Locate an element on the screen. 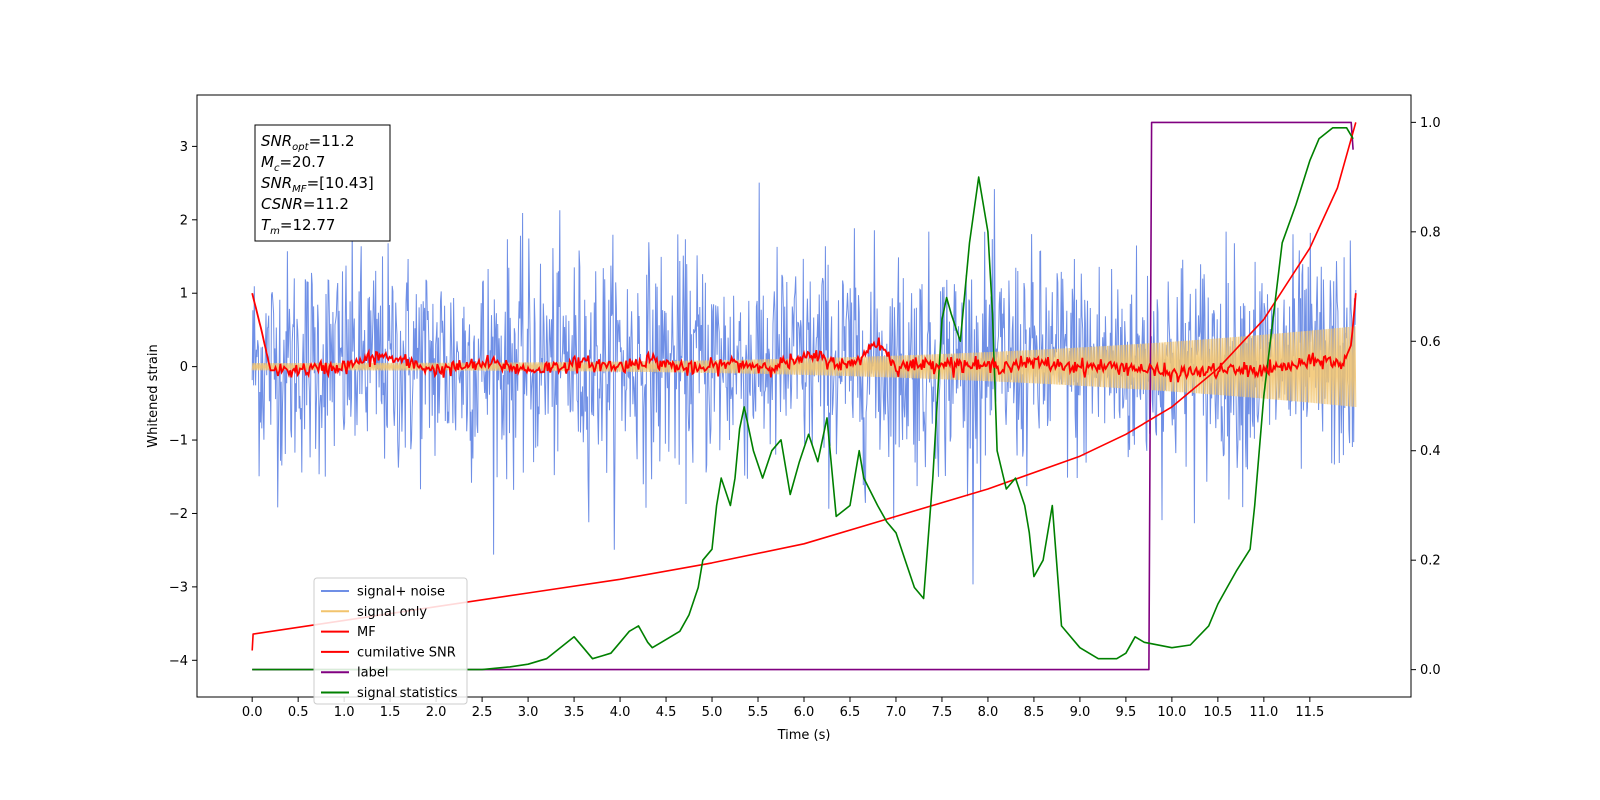 The width and height of the screenshot is (1600, 800). y-left-tick-label: 1 is located at coordinates (184, 294).